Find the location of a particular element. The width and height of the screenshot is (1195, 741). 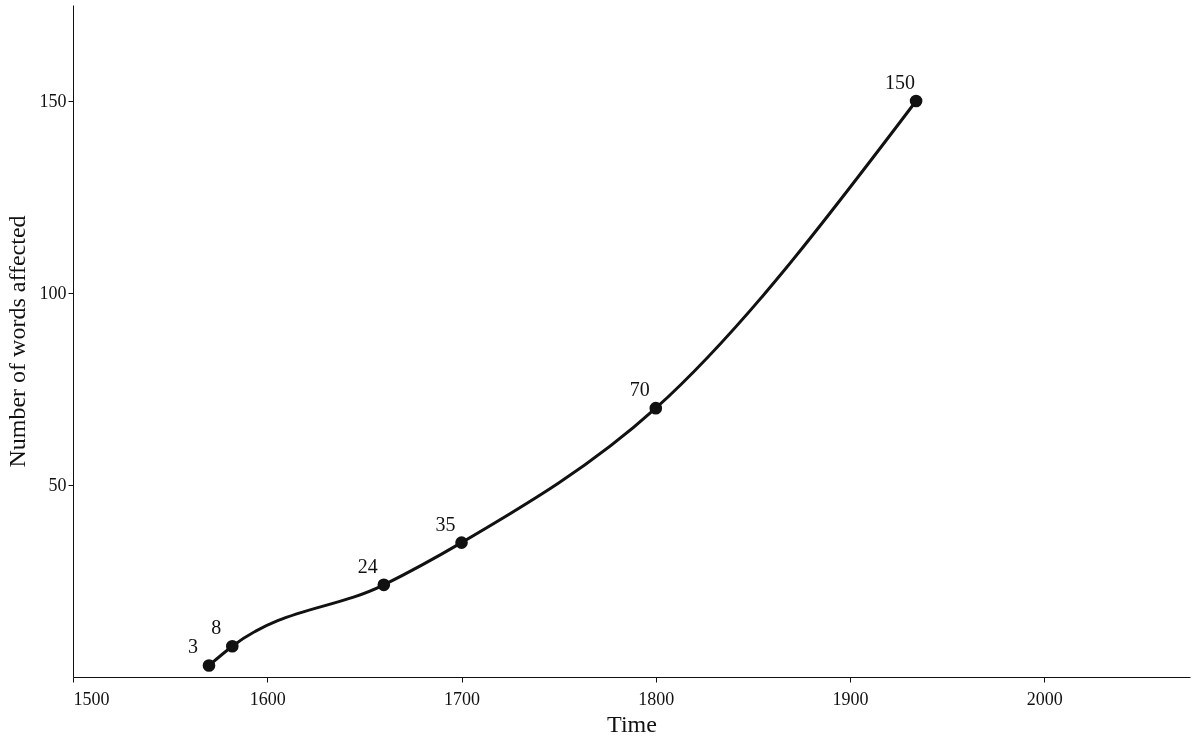

data-label: 70 is located at coordinates (639, 389).